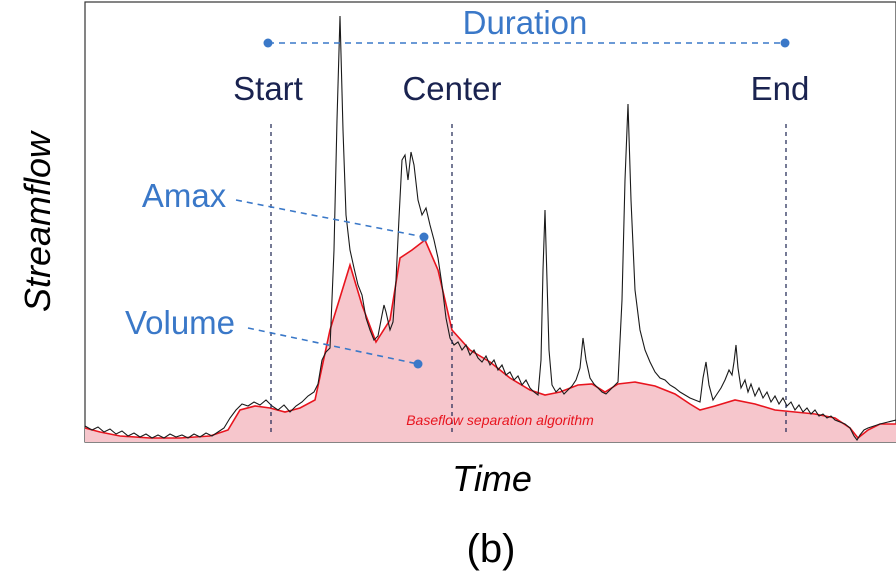  Describe the element at coordinates (780, 88) in the screenshot. I see `end-label: End` at that location.